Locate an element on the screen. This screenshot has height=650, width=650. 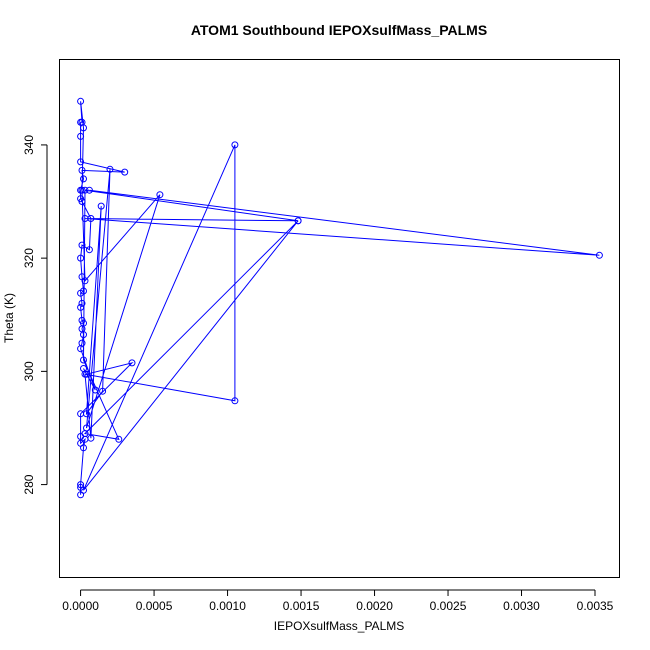
x-tick-label: 0.0015 is located at coordinates (301, 606).